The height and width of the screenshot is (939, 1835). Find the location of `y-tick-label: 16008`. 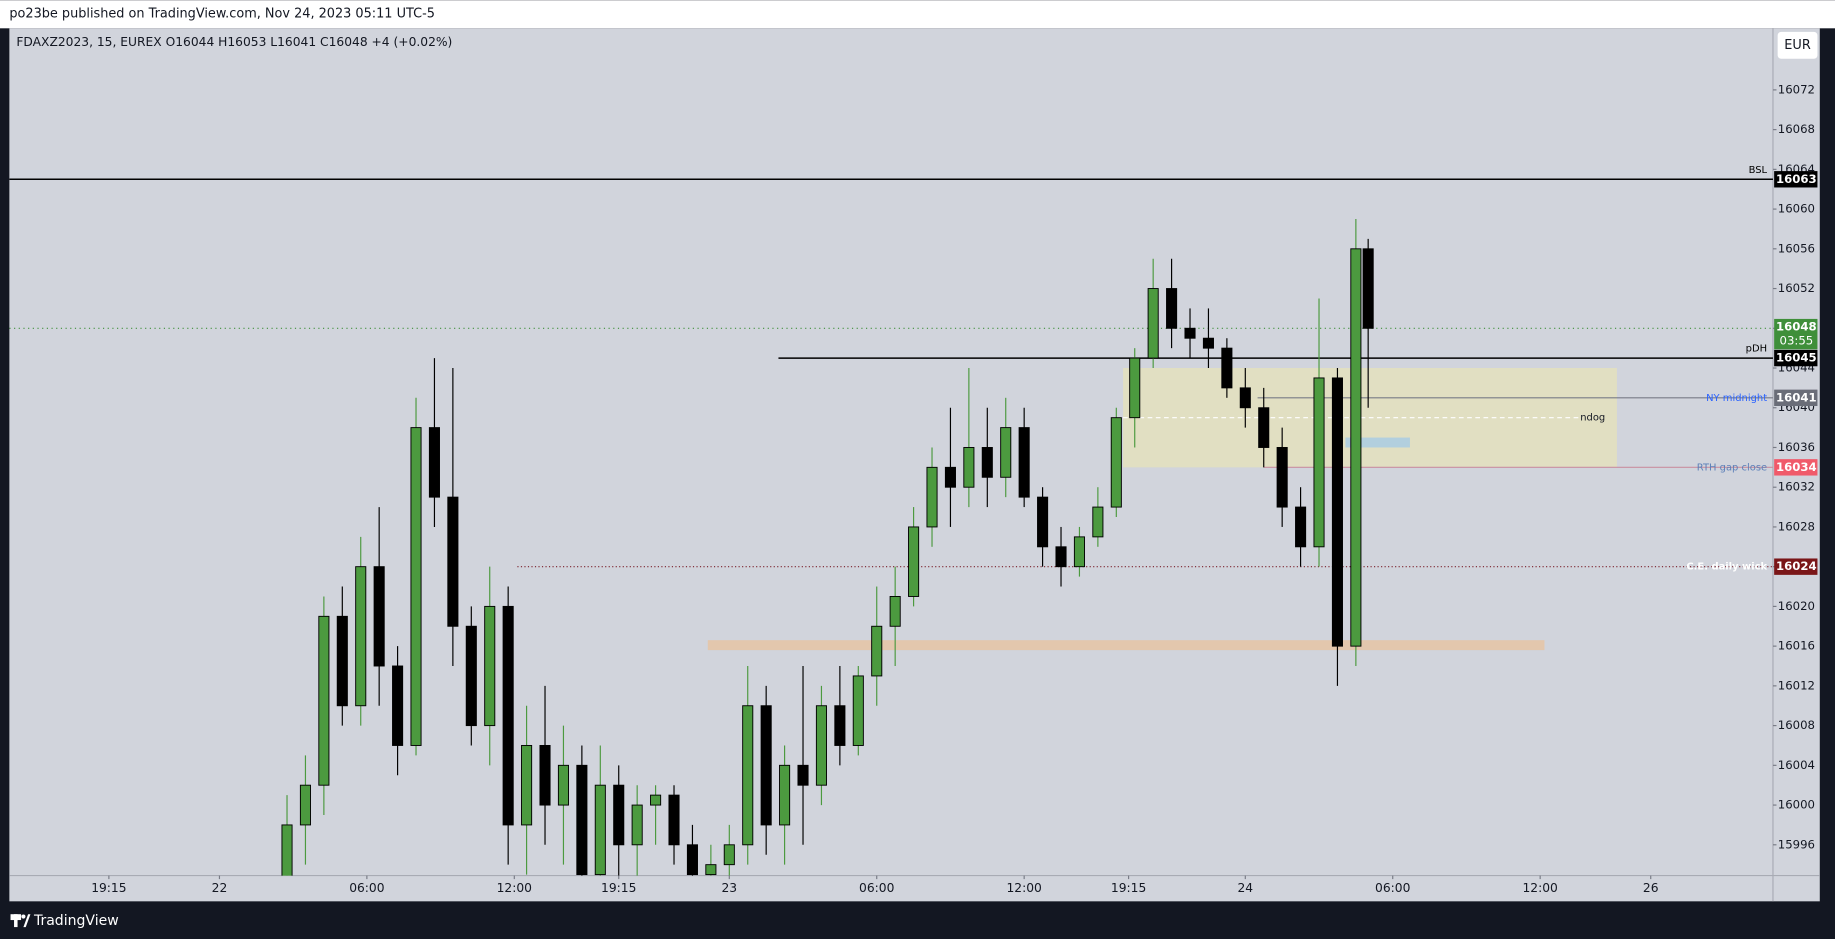

y-tick-label: 16008 is located at coordinates (1796, 725).